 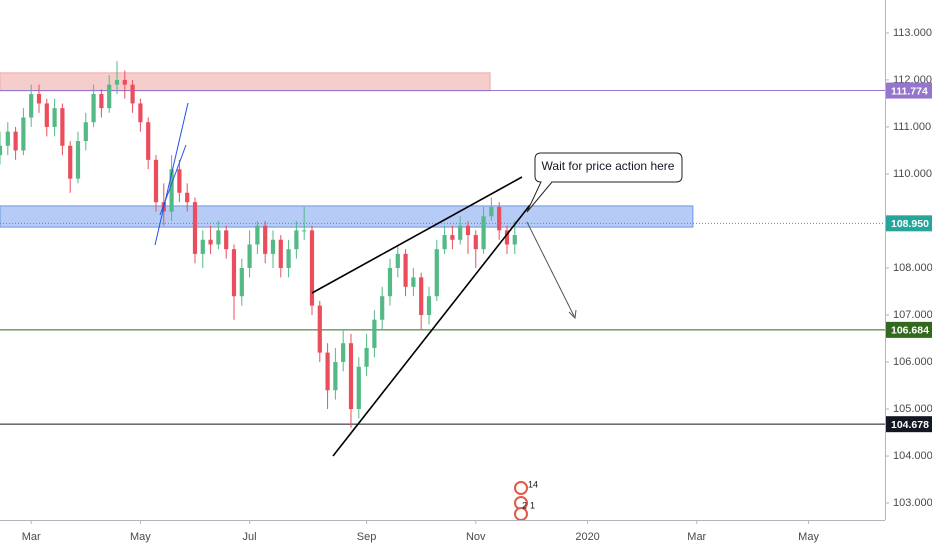 I want to click on wedge-upper-line, so click(x=417, y=235).